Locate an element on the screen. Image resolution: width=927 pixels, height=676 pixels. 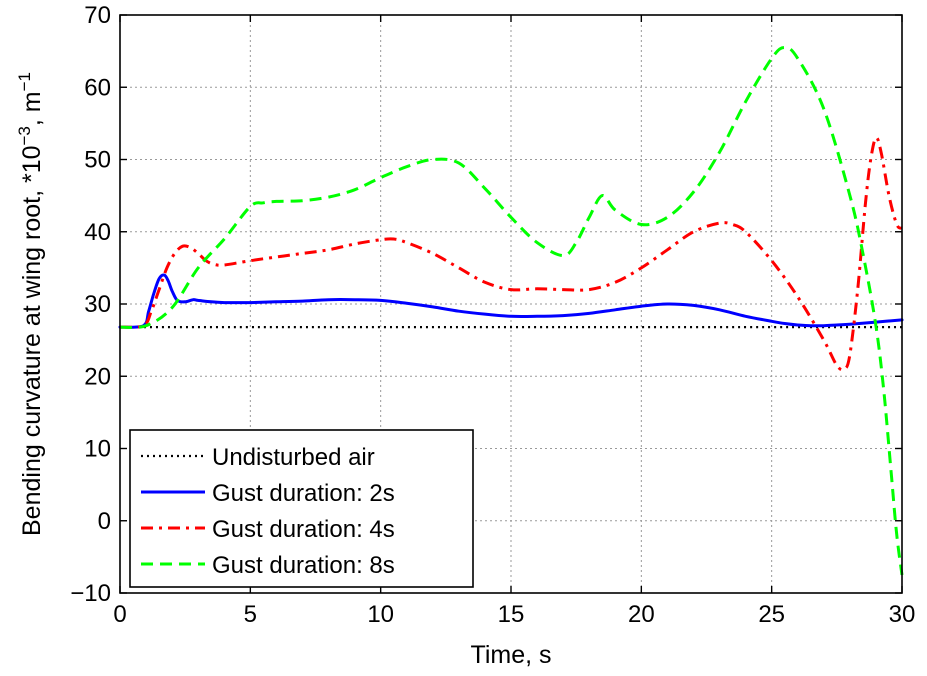
y-tick-label: 10 is located at coordinates (97, 449).